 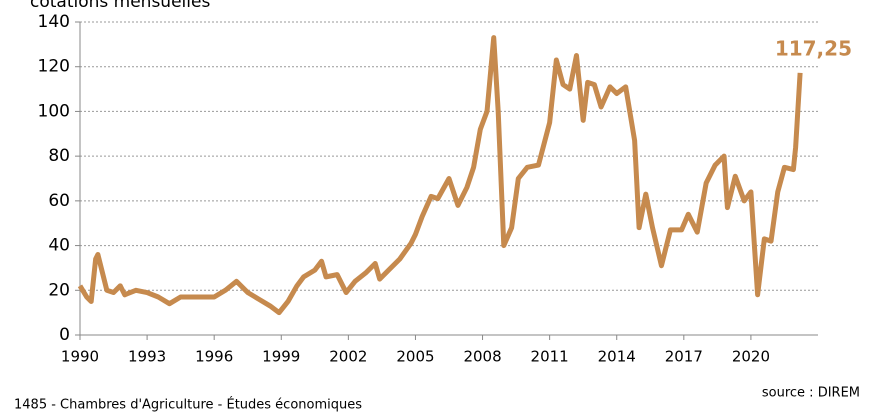 What do you see at coordinates (54, 22) in the screenshot?
I see `y-tick-label: 140` at bounding box center [54, 22].